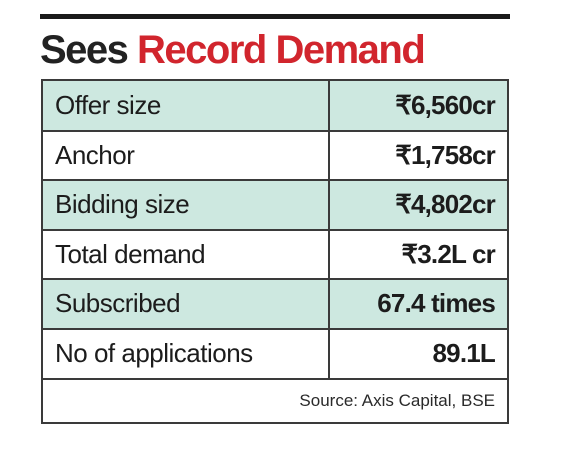  Describe the element at coordinates (464, 353) in the screenshot. I see `row-value: 89.1L` at that location.